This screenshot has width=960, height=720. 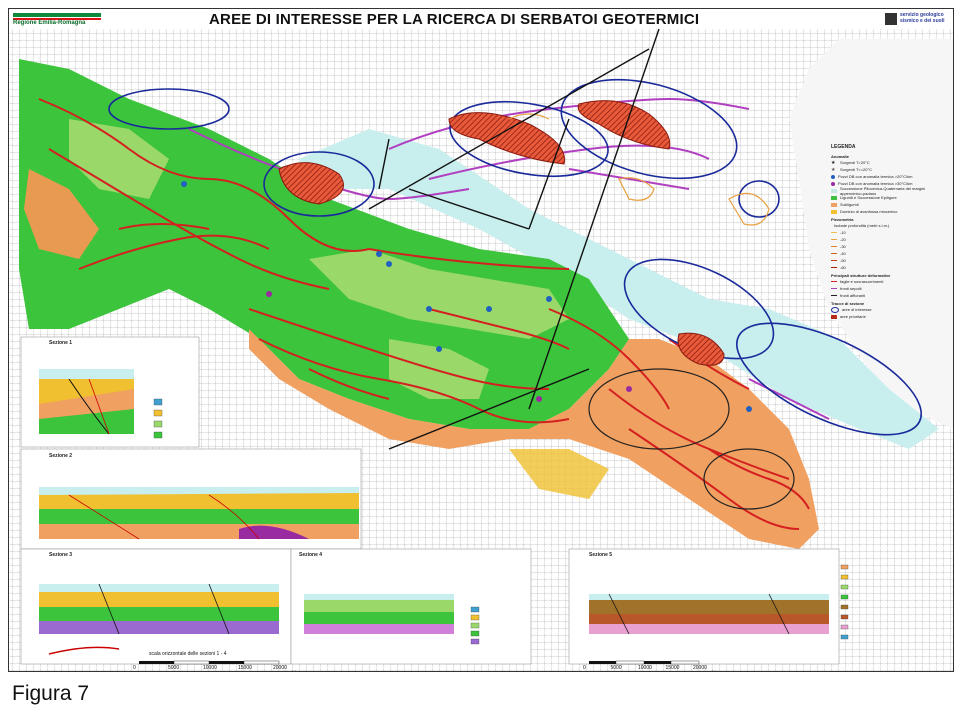 What do you see at coordinates (881, 169) in the screenshot?
I see `legend-item: ★ Sorgenti T<=20°C` at bounding box center [881, 169].